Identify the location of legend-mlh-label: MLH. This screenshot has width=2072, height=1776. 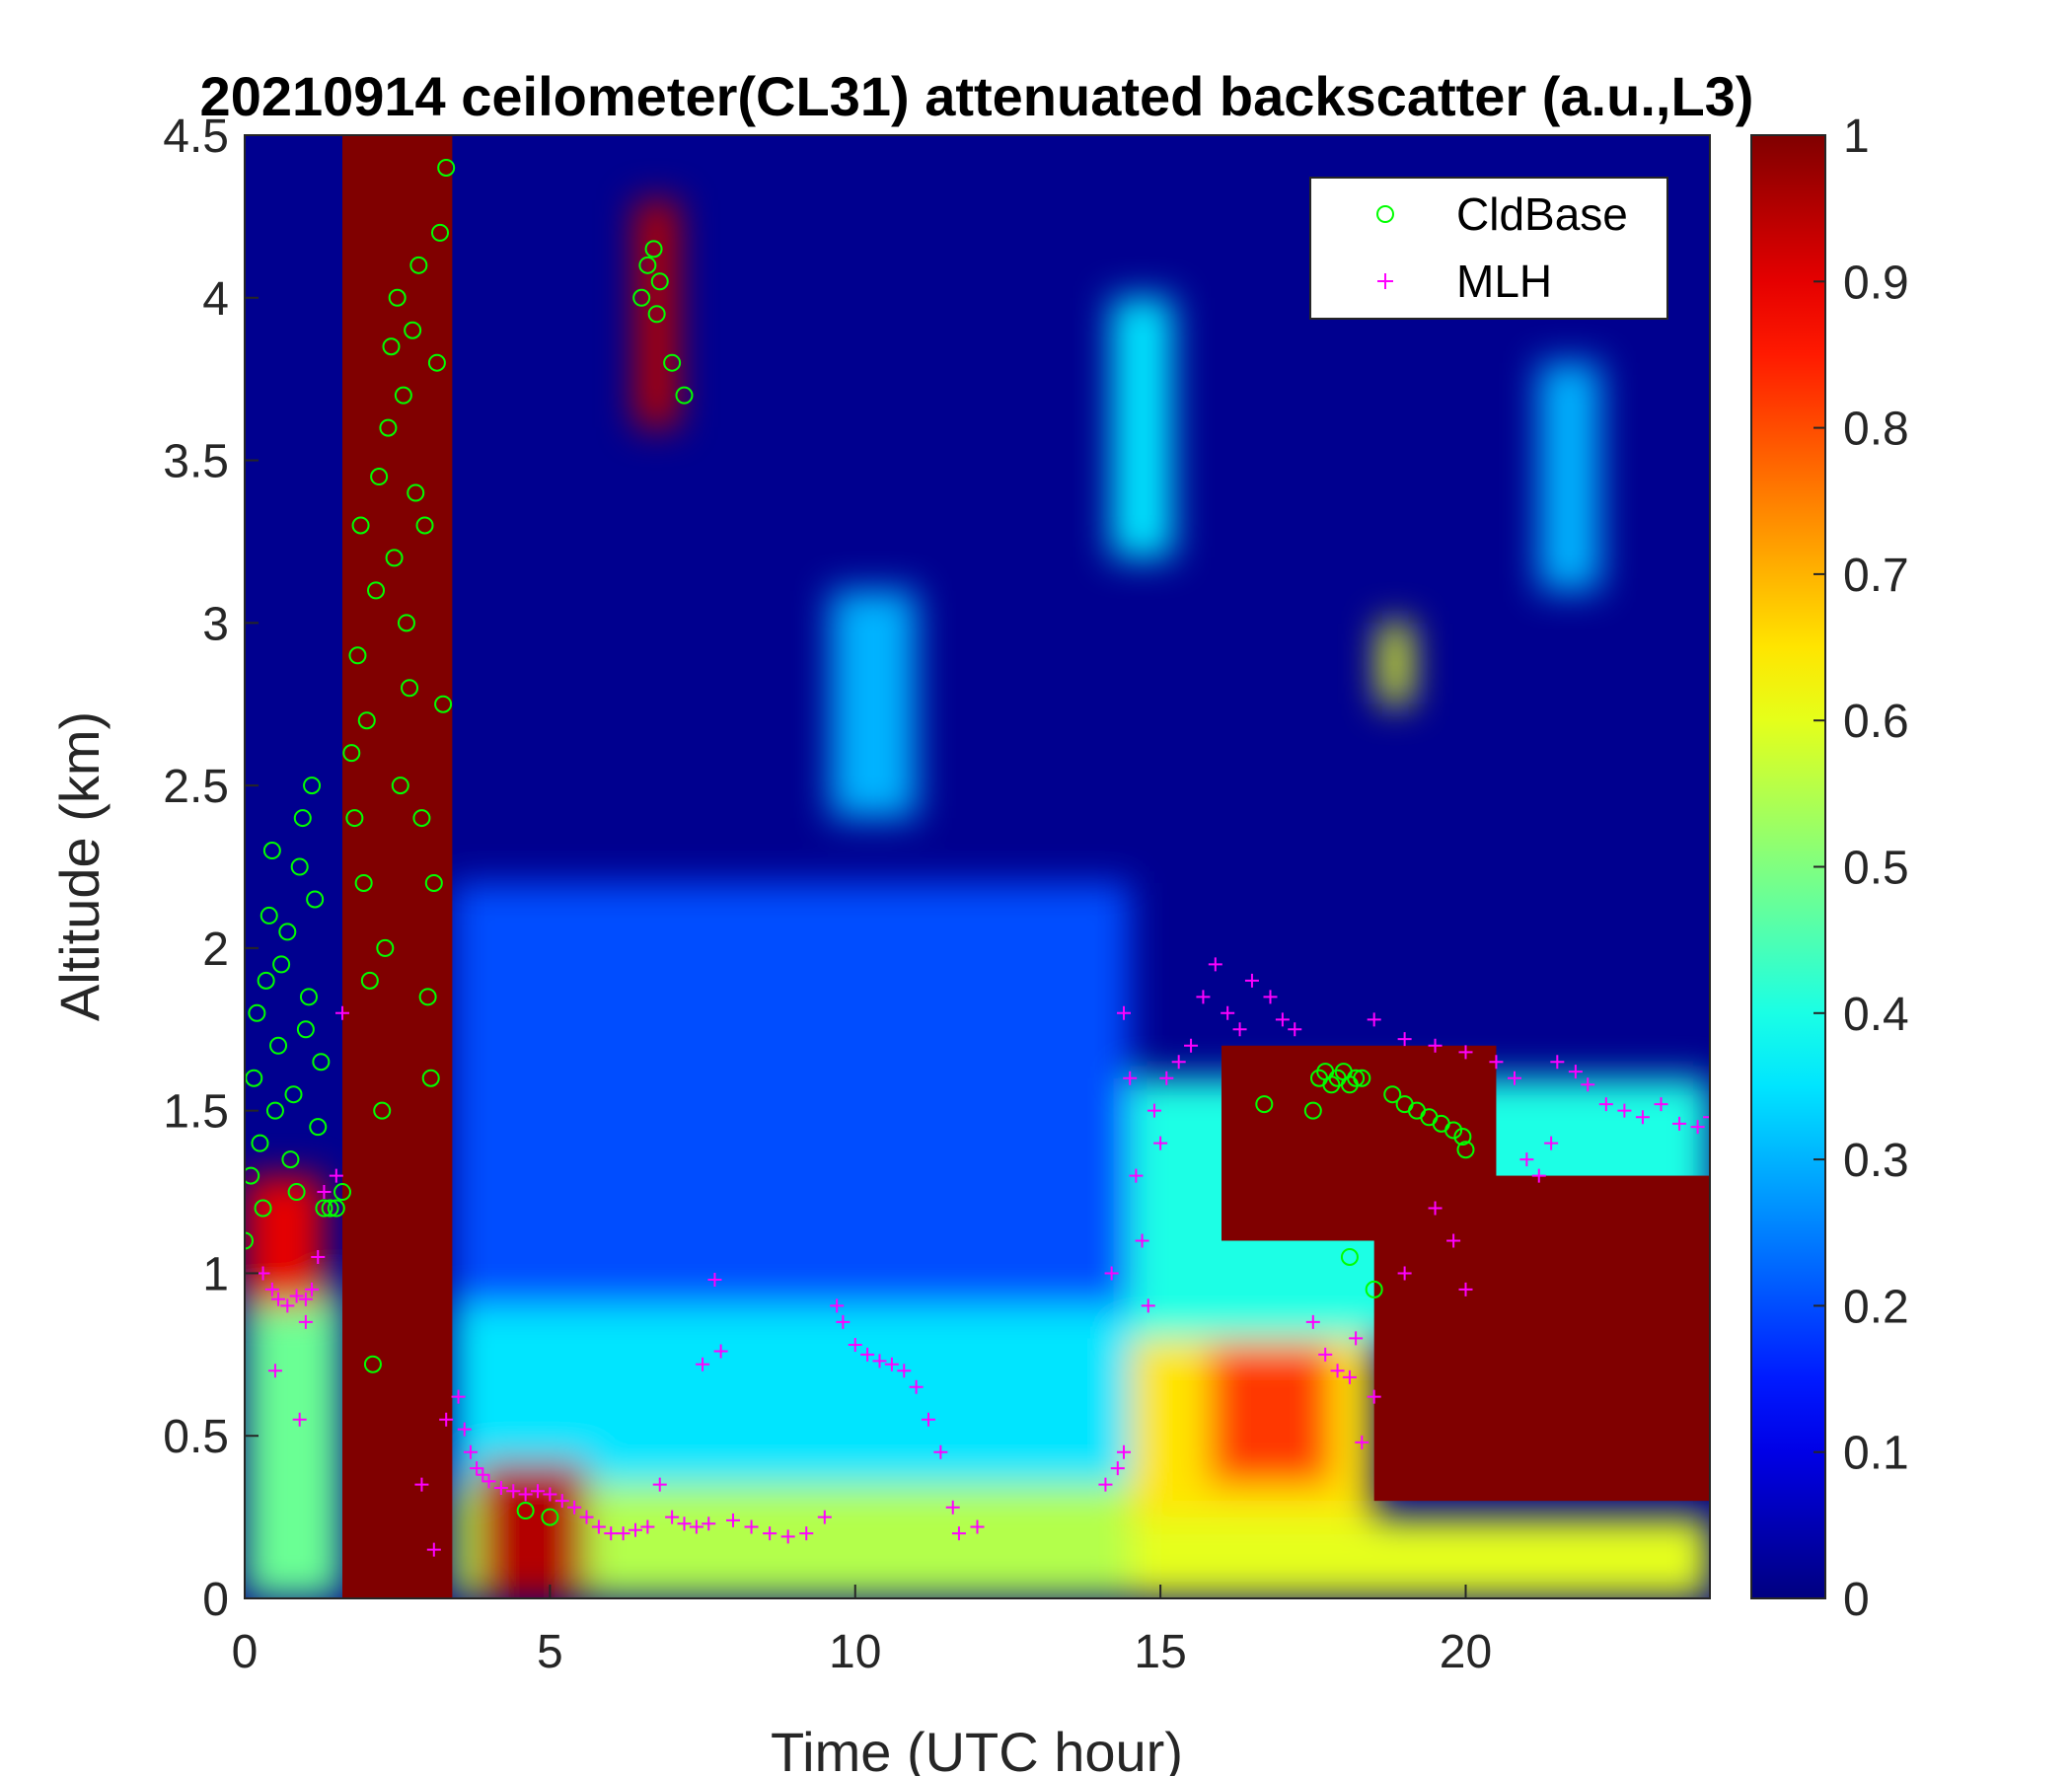
(1504, 281).